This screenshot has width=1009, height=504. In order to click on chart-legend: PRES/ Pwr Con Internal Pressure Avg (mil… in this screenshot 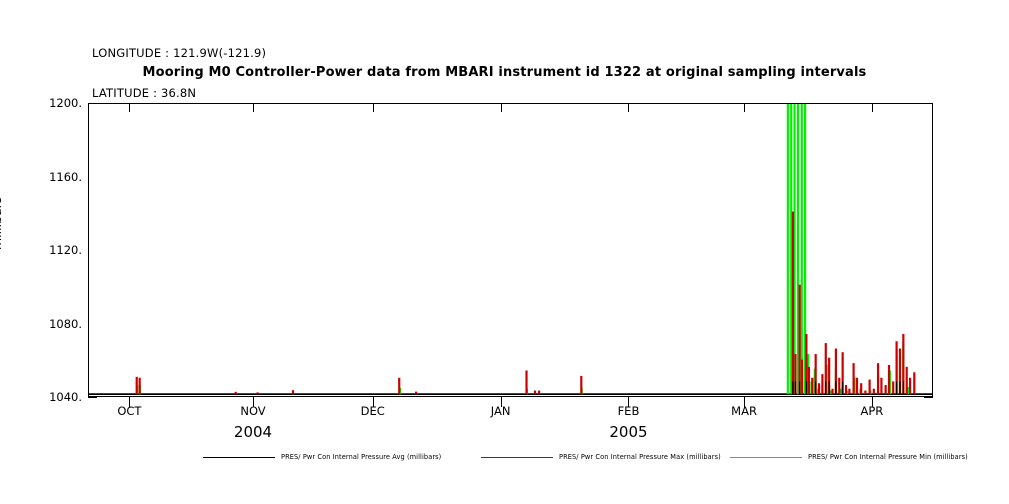, I will do `click(504, 457)`.